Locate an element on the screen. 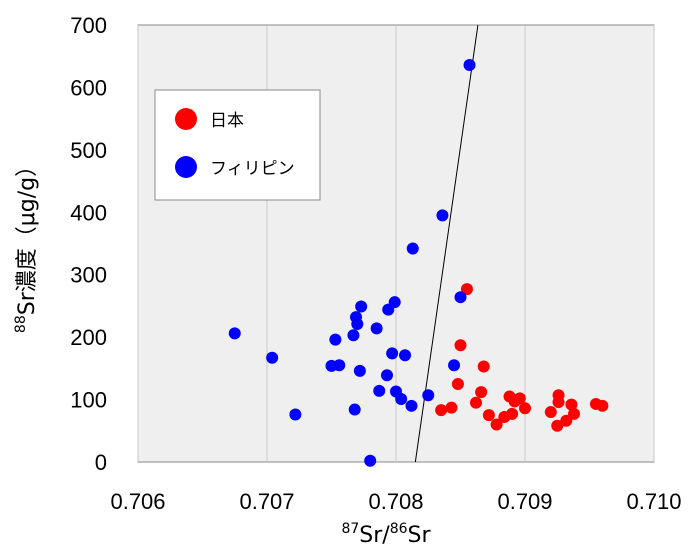 Image resolution: width=693 pixels, height=551 pixels. y-tick-label: 600 is located at coordinates (88, 87).